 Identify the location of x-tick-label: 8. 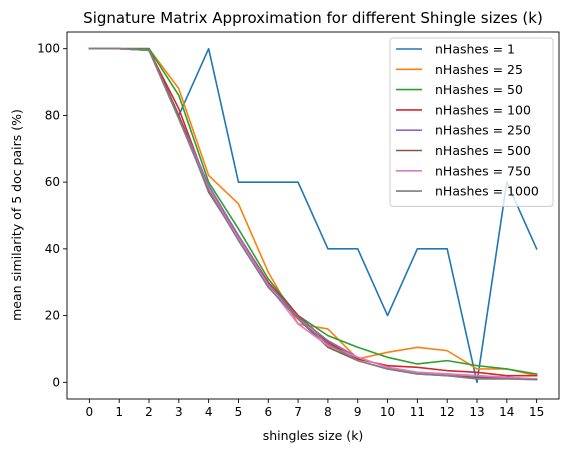
(328, 412).